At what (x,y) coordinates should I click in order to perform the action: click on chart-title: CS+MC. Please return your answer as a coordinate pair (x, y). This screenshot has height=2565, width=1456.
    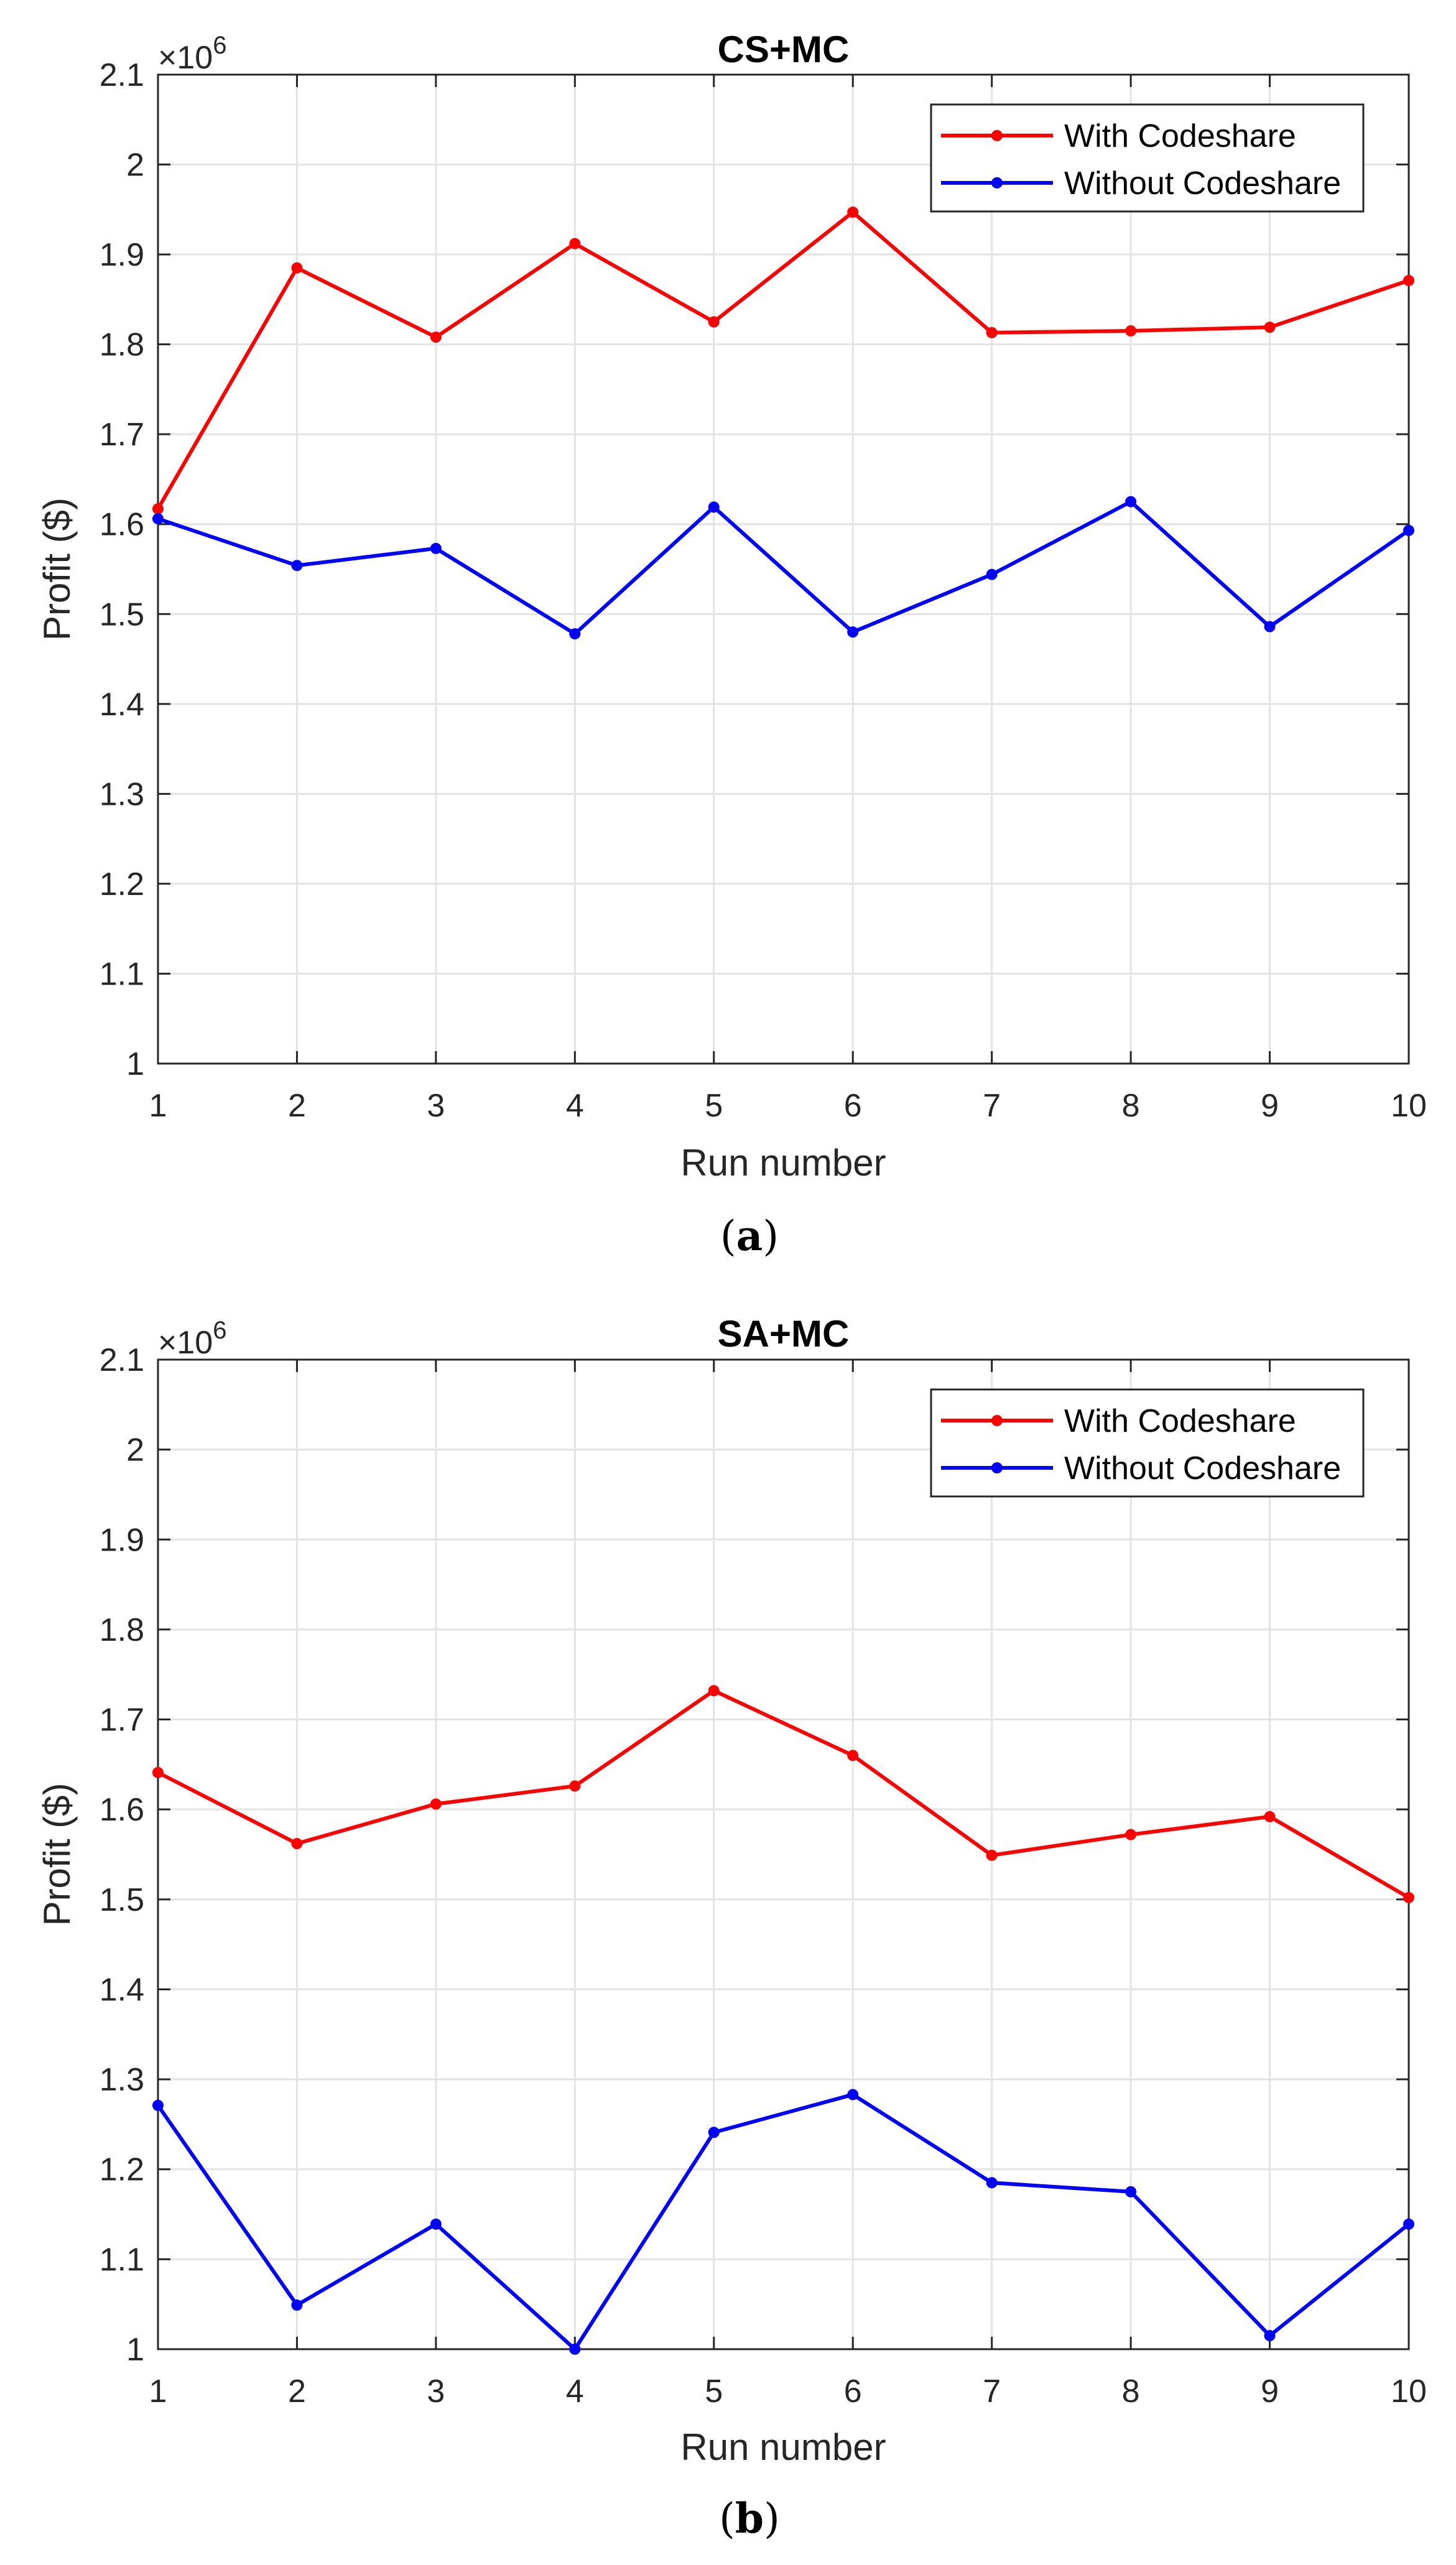
    Looking at the image, I should click on (784, 50).